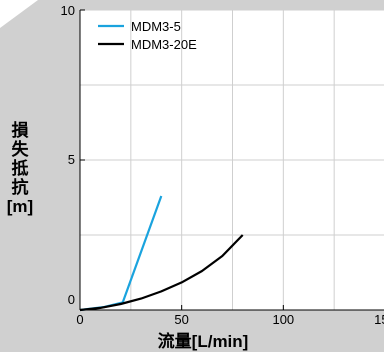  I want to click on y-tick-label: 5, so click(71, 159).